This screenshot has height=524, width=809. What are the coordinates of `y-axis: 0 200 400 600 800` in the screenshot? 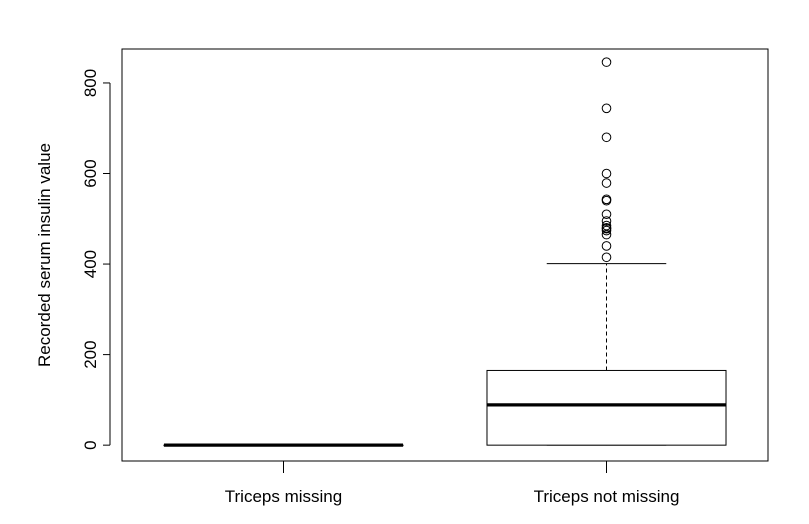 It's located at (96, 259).